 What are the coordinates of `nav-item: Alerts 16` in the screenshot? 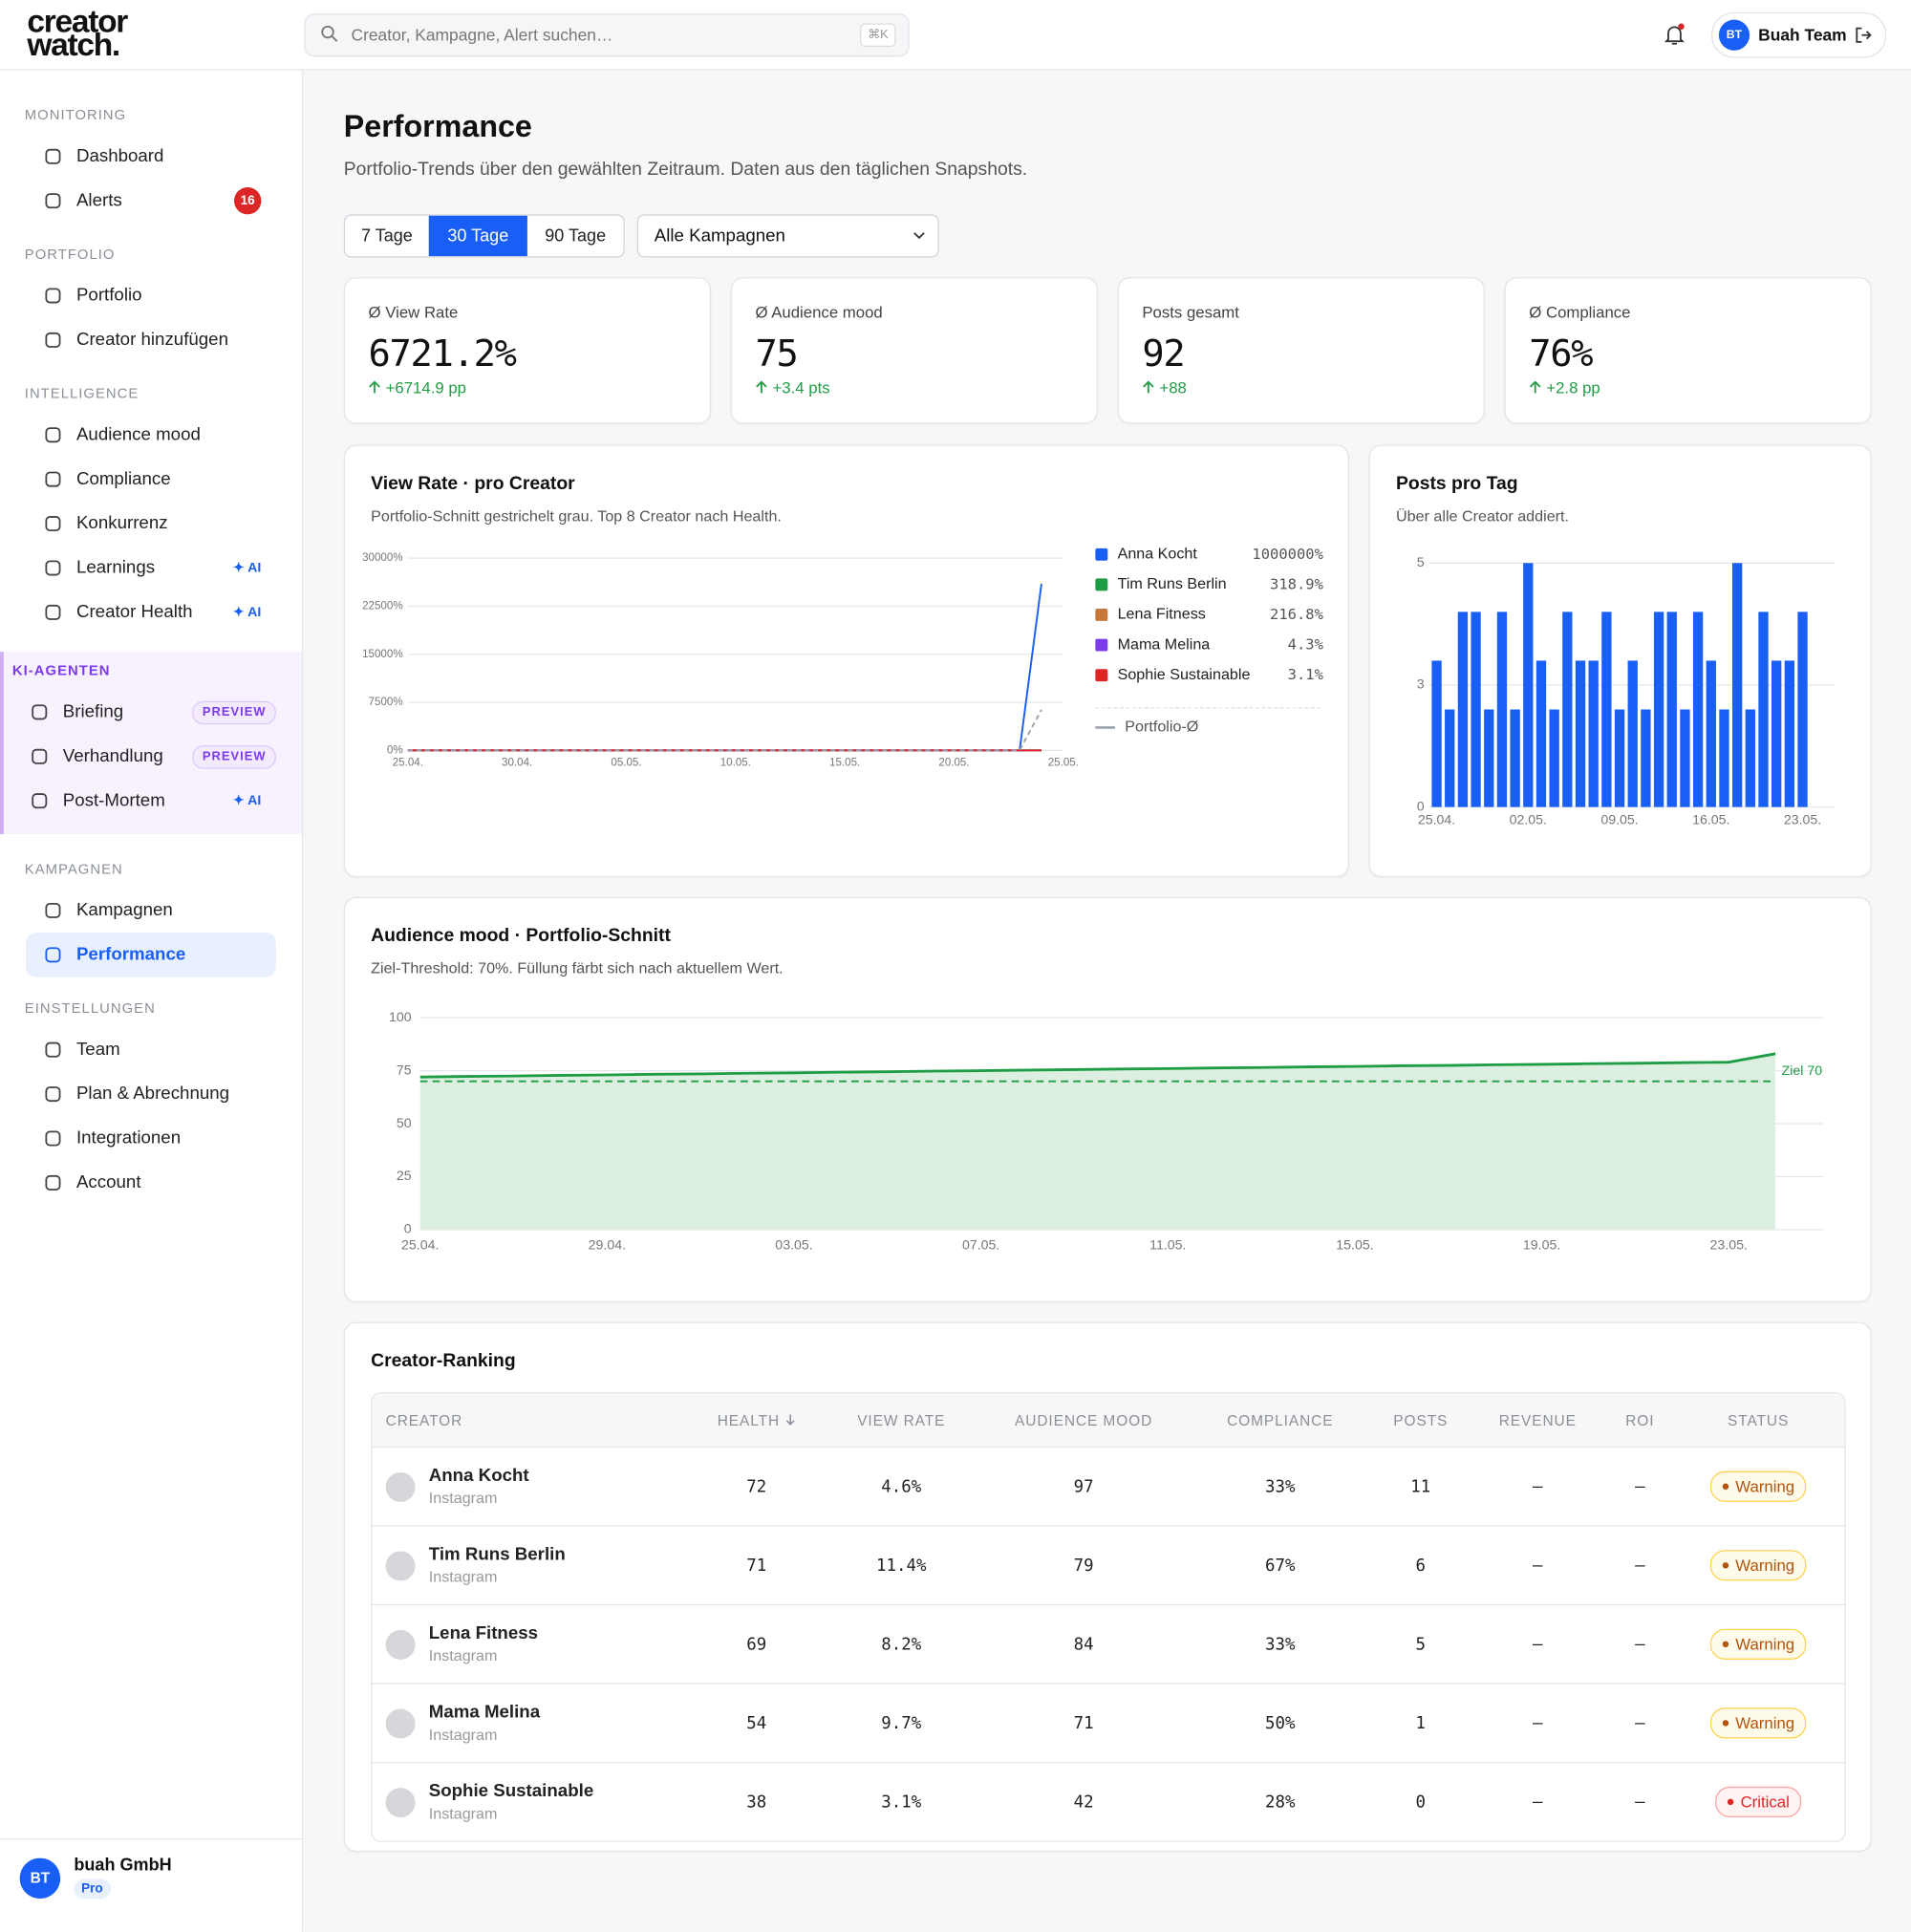 It's located at (151, 201).